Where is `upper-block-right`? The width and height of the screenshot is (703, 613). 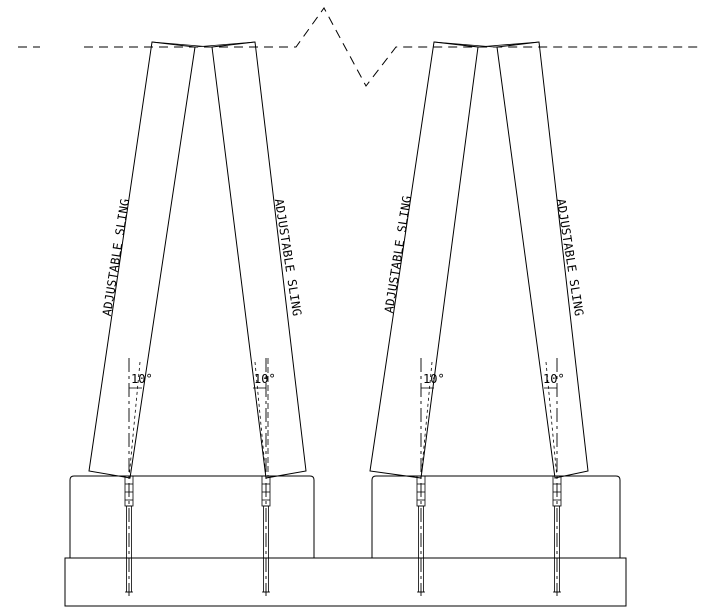 upper-block-right is located at coordinates (496, 516).